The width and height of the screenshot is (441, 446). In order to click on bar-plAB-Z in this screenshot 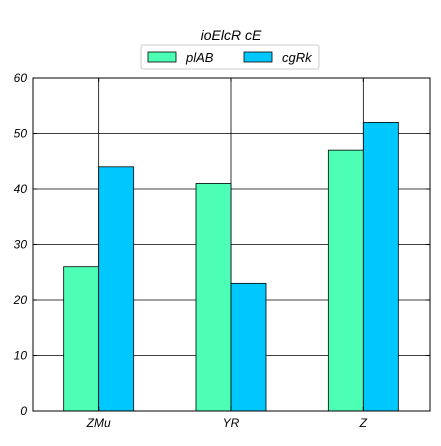, I will do `click(345, 280)`.